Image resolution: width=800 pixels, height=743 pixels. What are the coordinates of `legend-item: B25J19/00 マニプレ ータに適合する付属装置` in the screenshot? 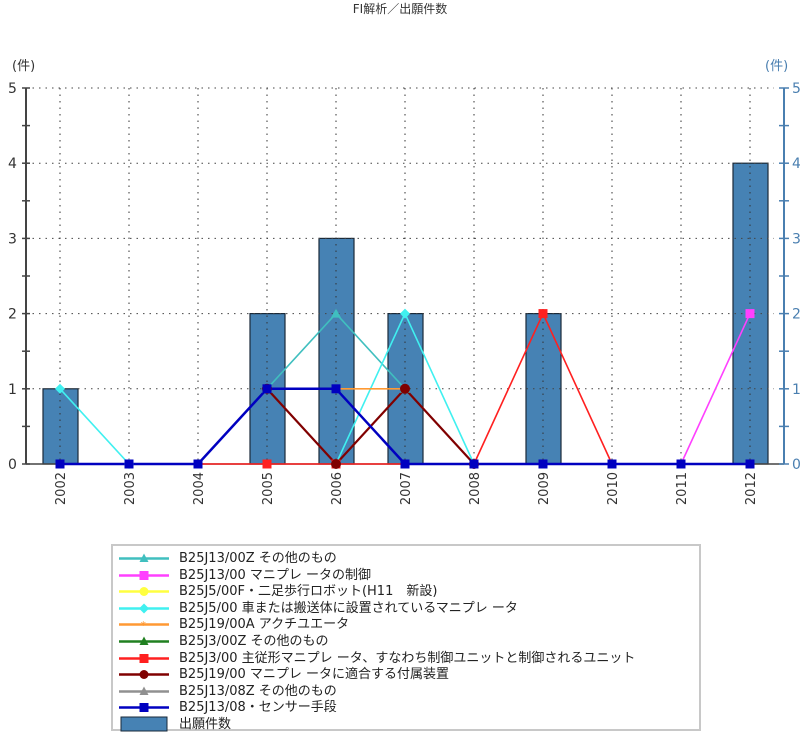 It's located at (406, 674).